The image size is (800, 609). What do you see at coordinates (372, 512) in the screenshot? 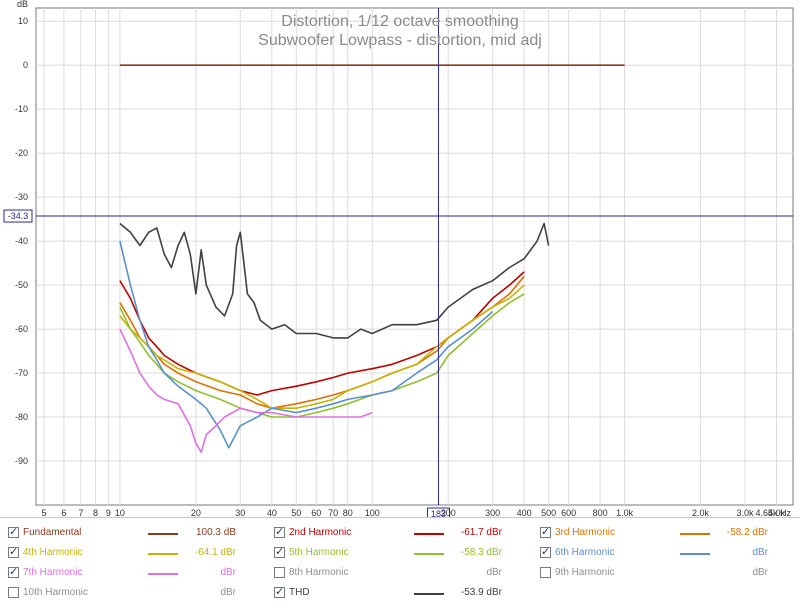
I see `x-tick-label: 100` at bounding box center [372, 512].